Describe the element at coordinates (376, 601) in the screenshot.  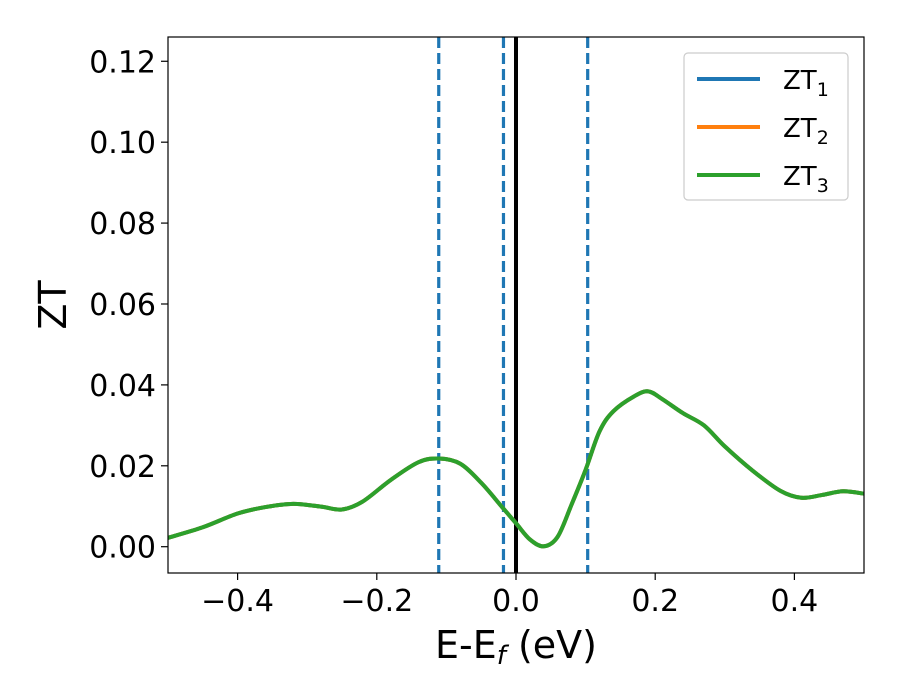
I see `x-tick-label: −0.2` at that location.